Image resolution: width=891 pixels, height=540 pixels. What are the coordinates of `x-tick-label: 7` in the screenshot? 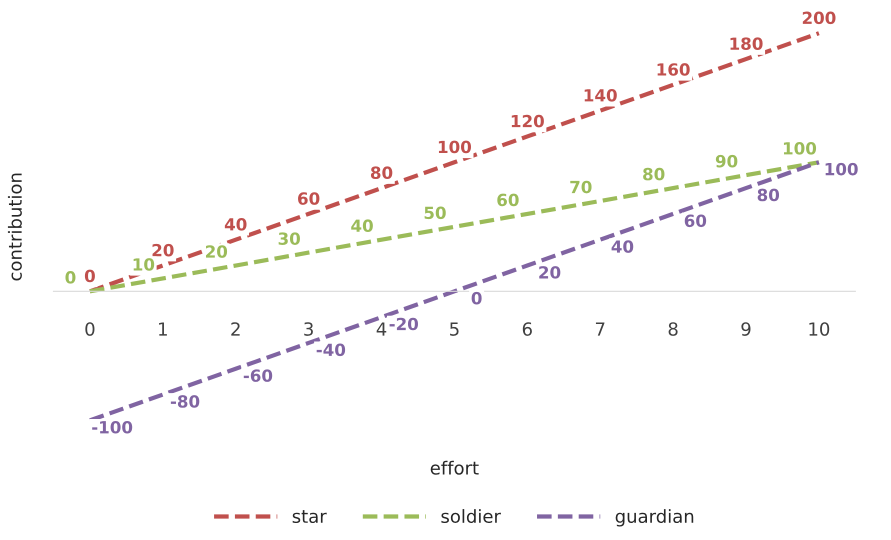 It's located at (600, 329).